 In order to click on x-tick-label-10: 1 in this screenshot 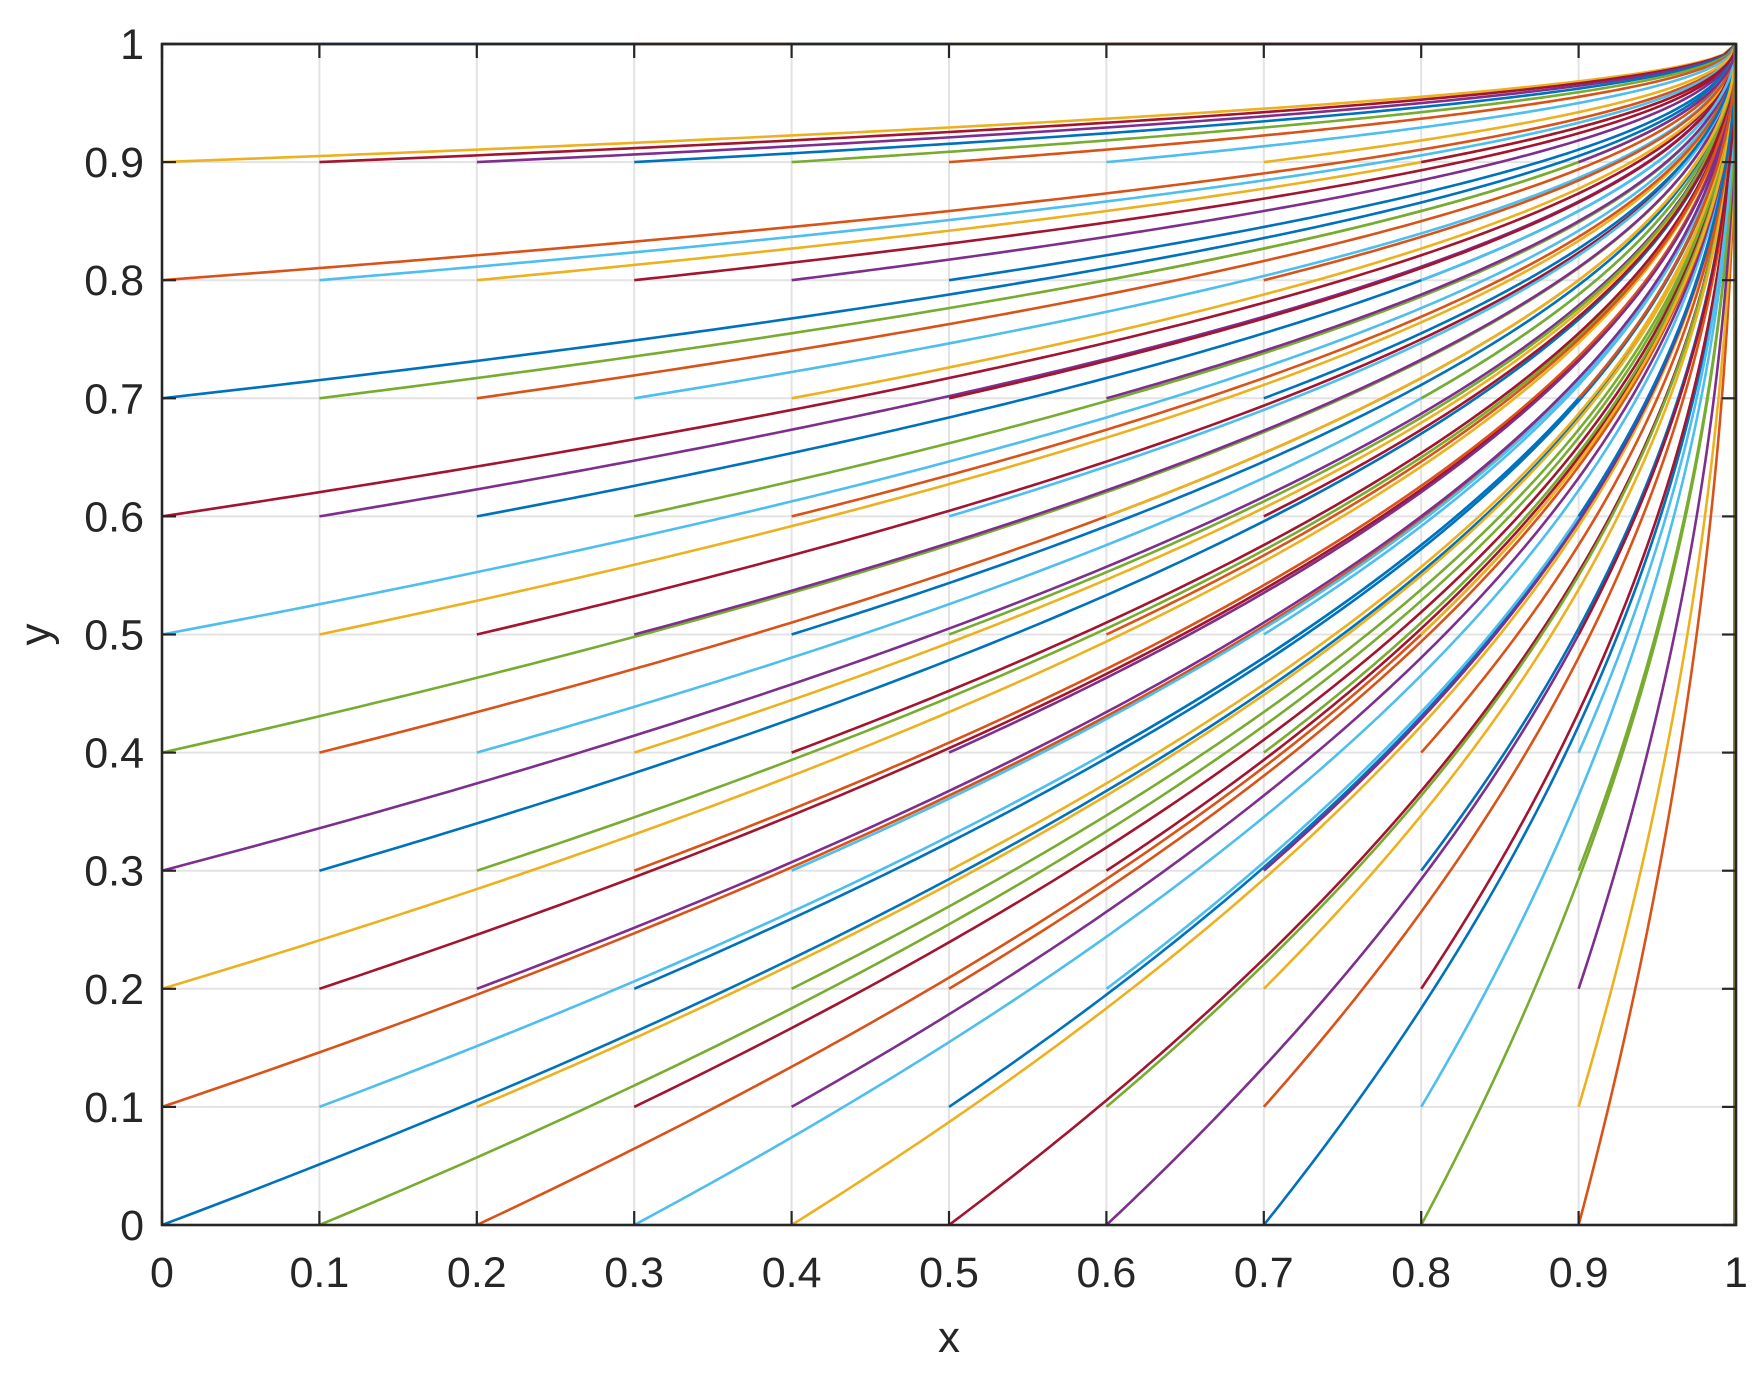, I will do `click(1736, 1273)`.